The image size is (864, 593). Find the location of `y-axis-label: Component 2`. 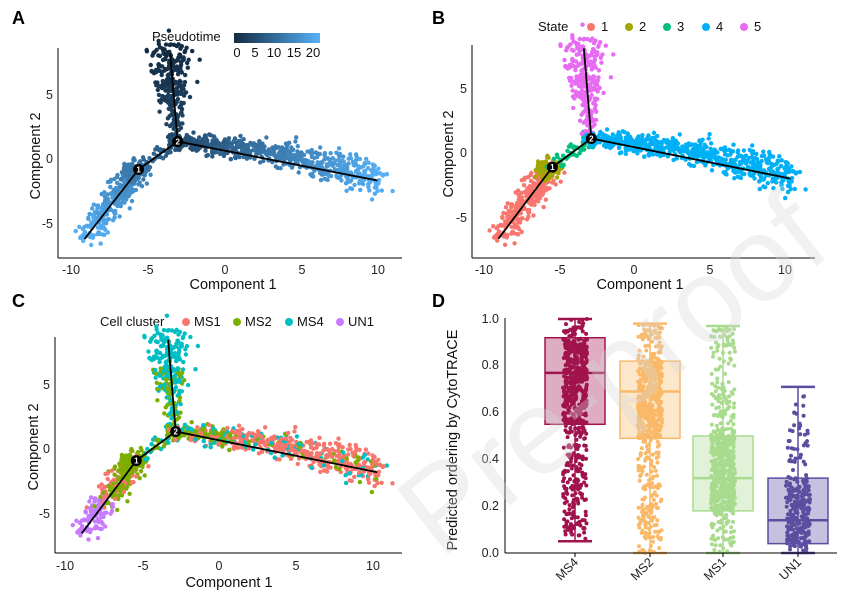

y-axis-label: Component 2 is located at coordinates (34, 446).